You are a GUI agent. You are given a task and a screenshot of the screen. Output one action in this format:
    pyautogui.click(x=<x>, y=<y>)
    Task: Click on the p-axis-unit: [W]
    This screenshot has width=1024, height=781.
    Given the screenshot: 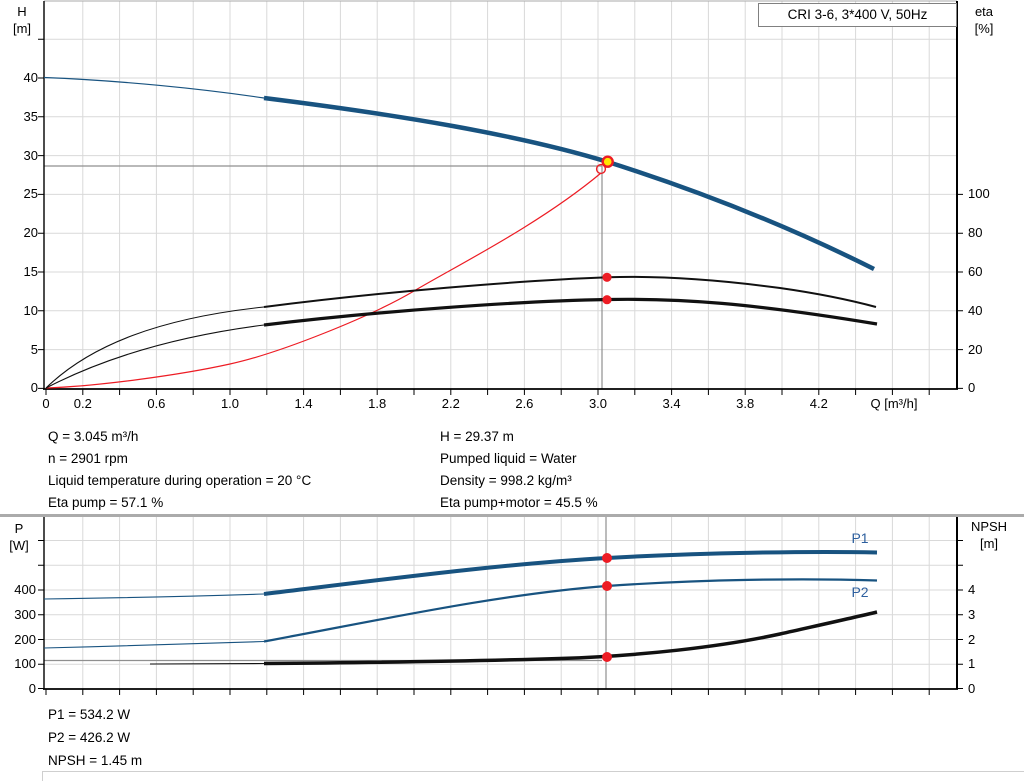 What is the action you would take?
    pyautogui.click(x=19, y=545)
    